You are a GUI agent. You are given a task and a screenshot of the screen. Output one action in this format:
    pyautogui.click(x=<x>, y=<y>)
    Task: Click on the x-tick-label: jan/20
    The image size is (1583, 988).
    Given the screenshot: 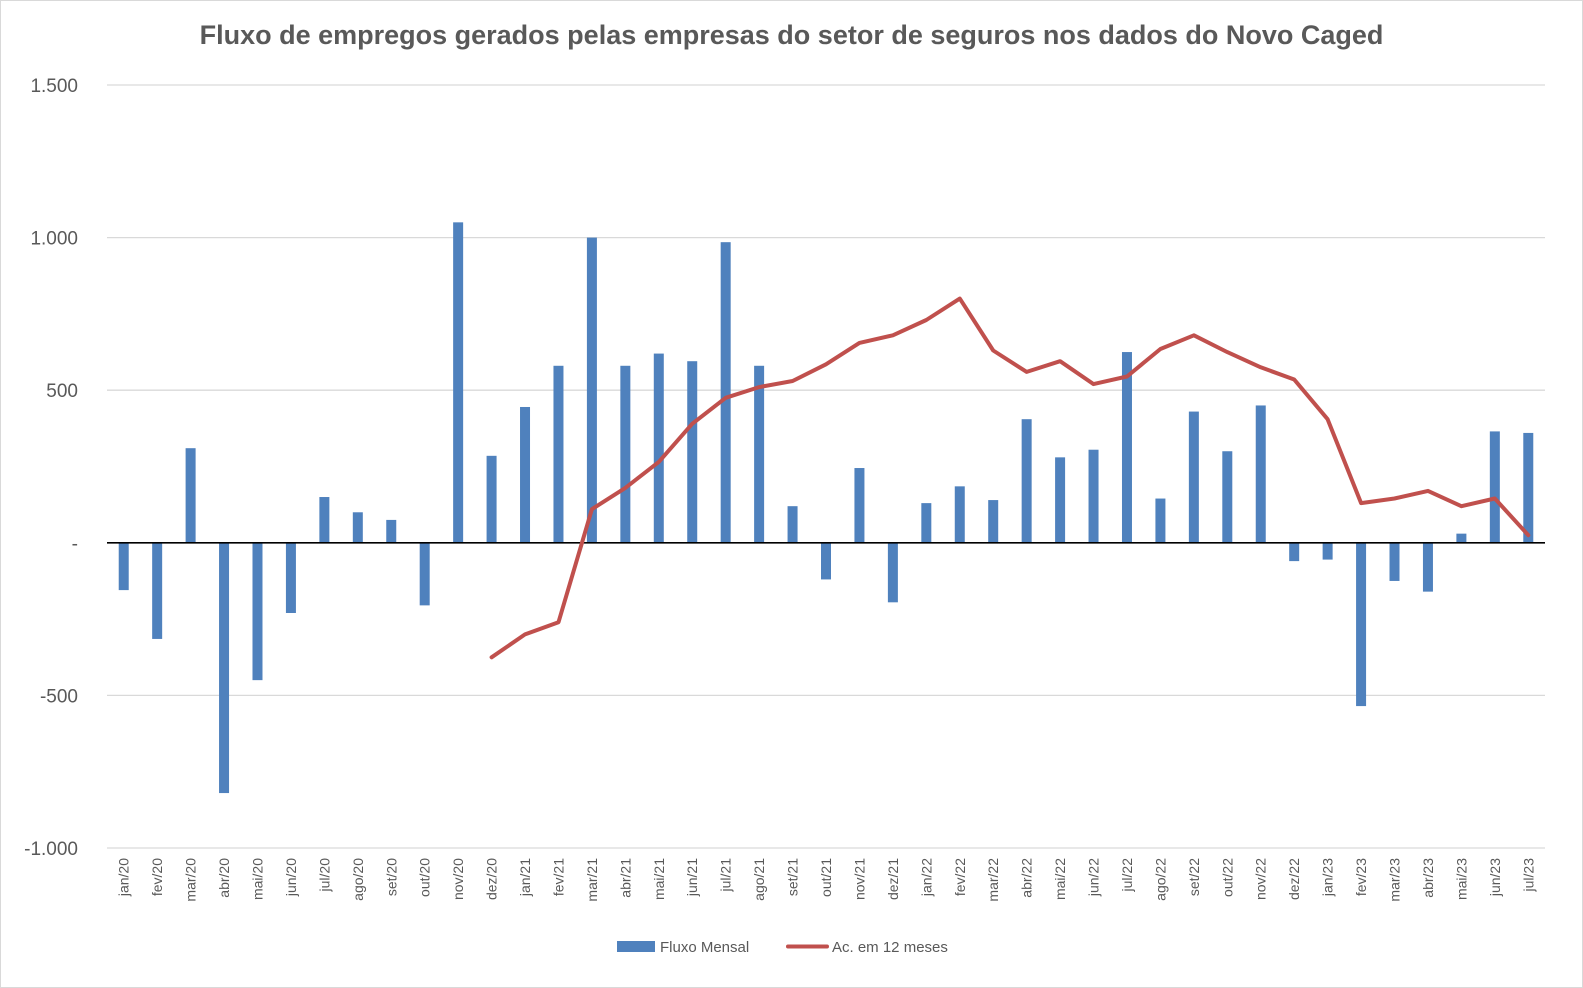 What is the action you would take?
    pyautogui.click(x=124, y=877)
    